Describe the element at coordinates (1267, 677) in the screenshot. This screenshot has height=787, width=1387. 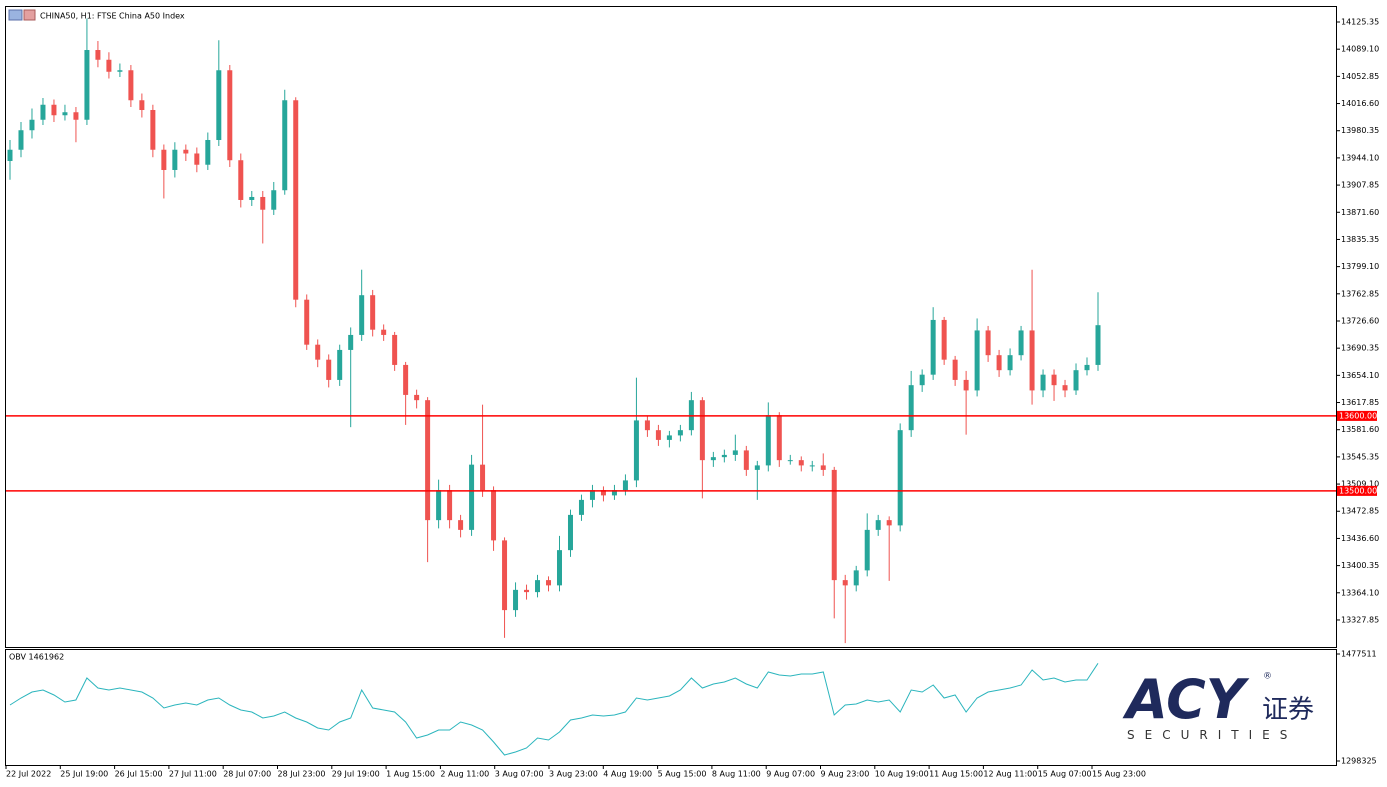
I see `logo-mark: ®` at that location.